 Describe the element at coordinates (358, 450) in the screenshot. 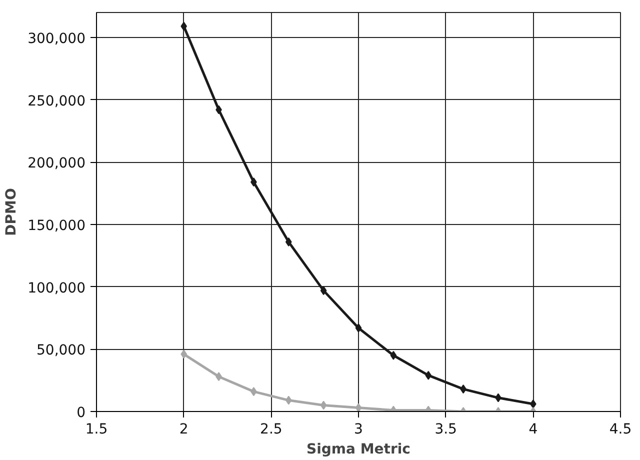

I see `x-axis-title: Sigma Metric` at that location.